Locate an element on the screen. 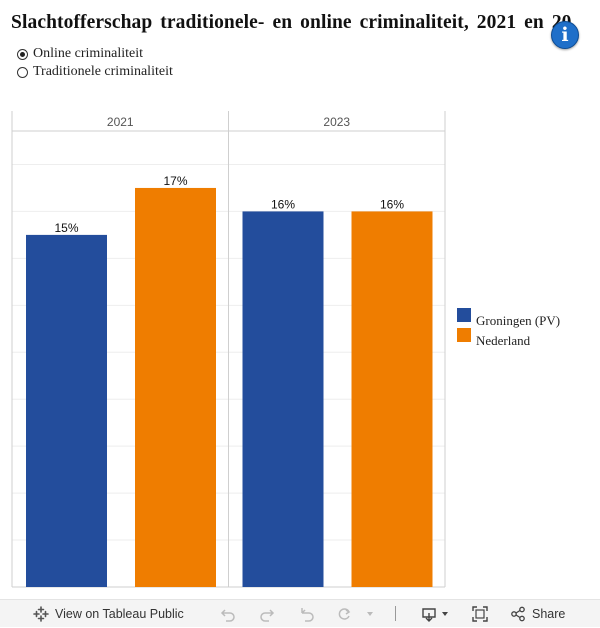  undo-button is located at coordinates (228, 614).